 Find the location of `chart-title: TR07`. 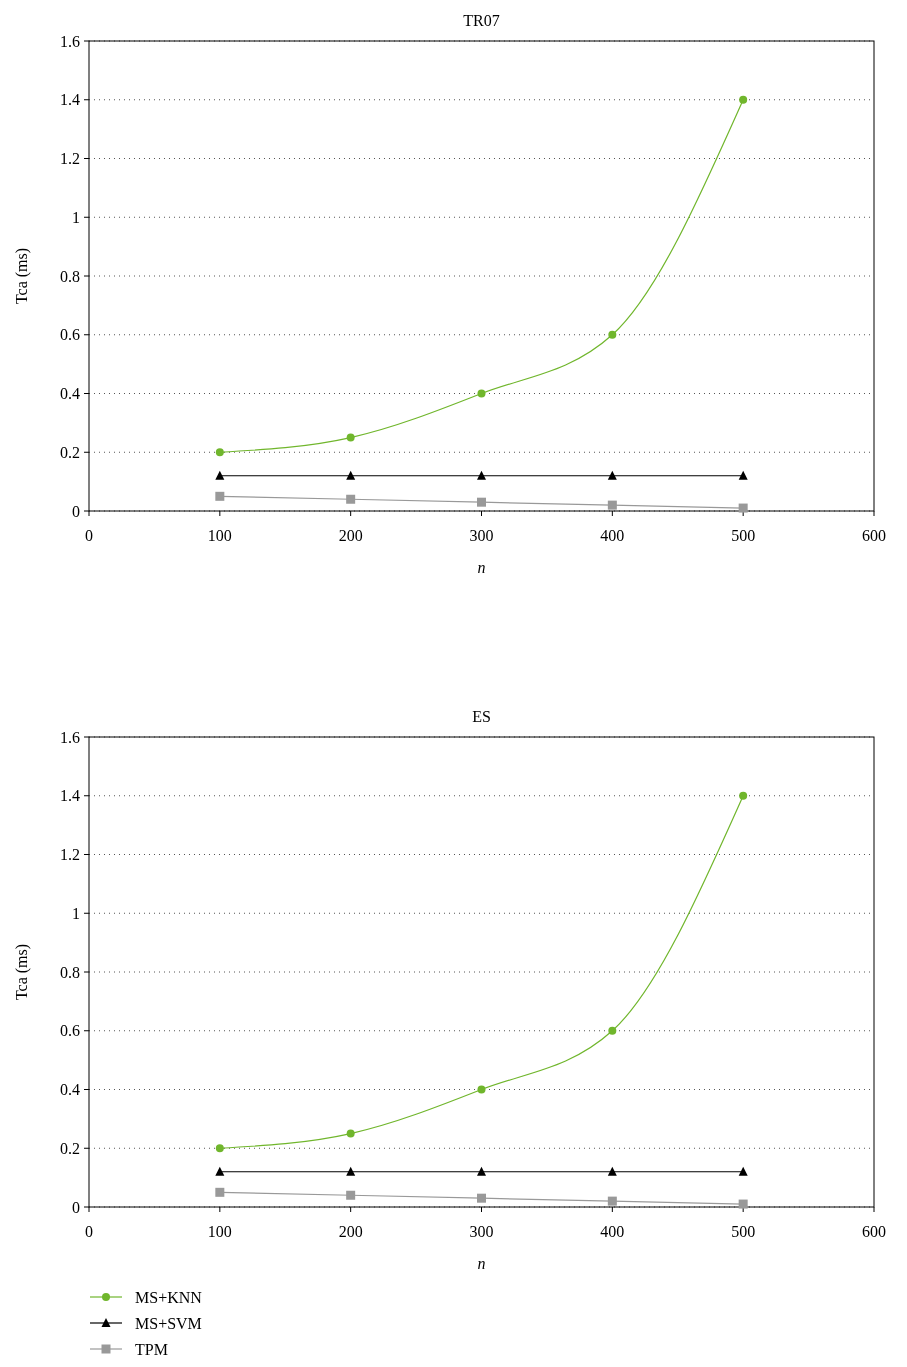

chart-title: TR07 is located at coordinates (481, 20).